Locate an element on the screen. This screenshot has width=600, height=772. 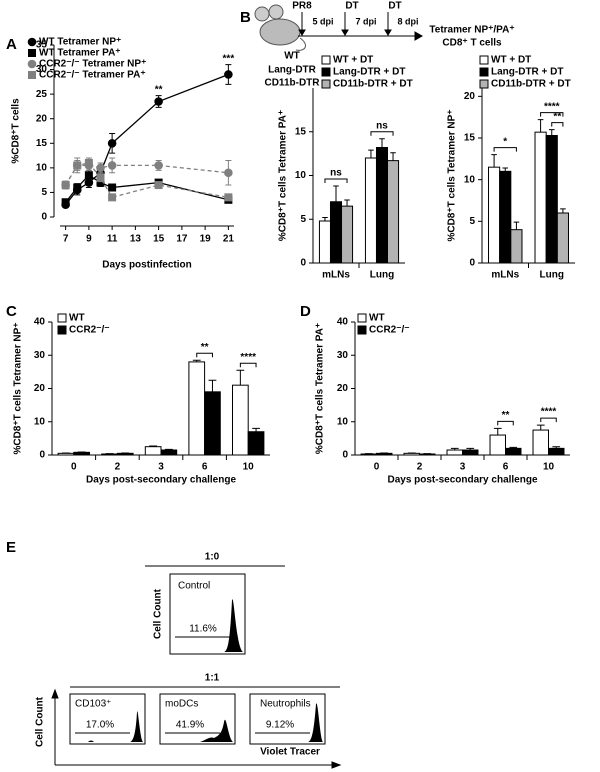
annotation: *** is located at coordinates (229, 58).